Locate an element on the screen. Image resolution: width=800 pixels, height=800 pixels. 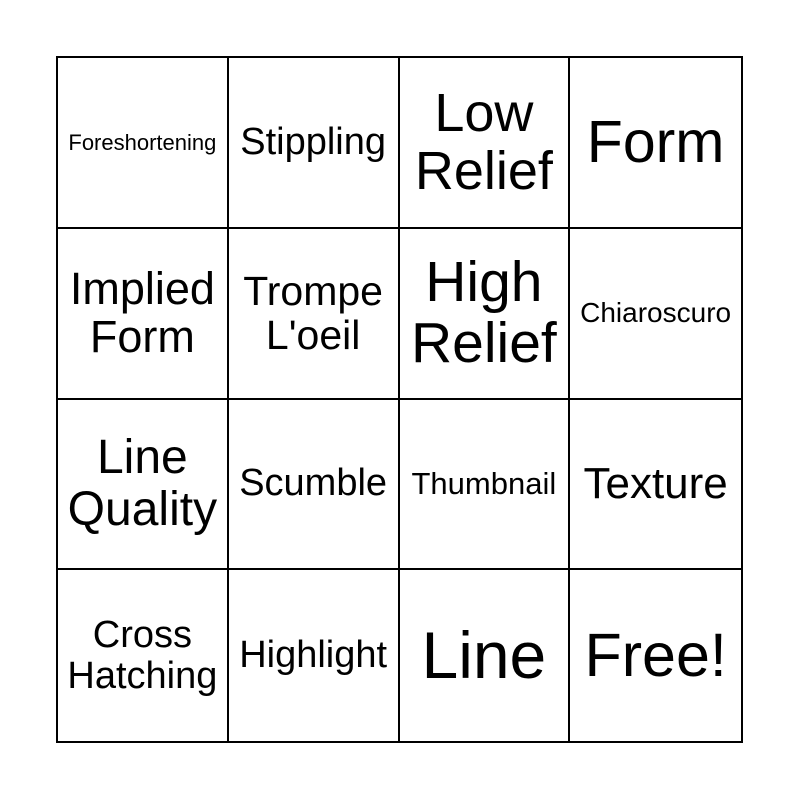
bingo-cell-form: Form is located at coordinates (655, 143).